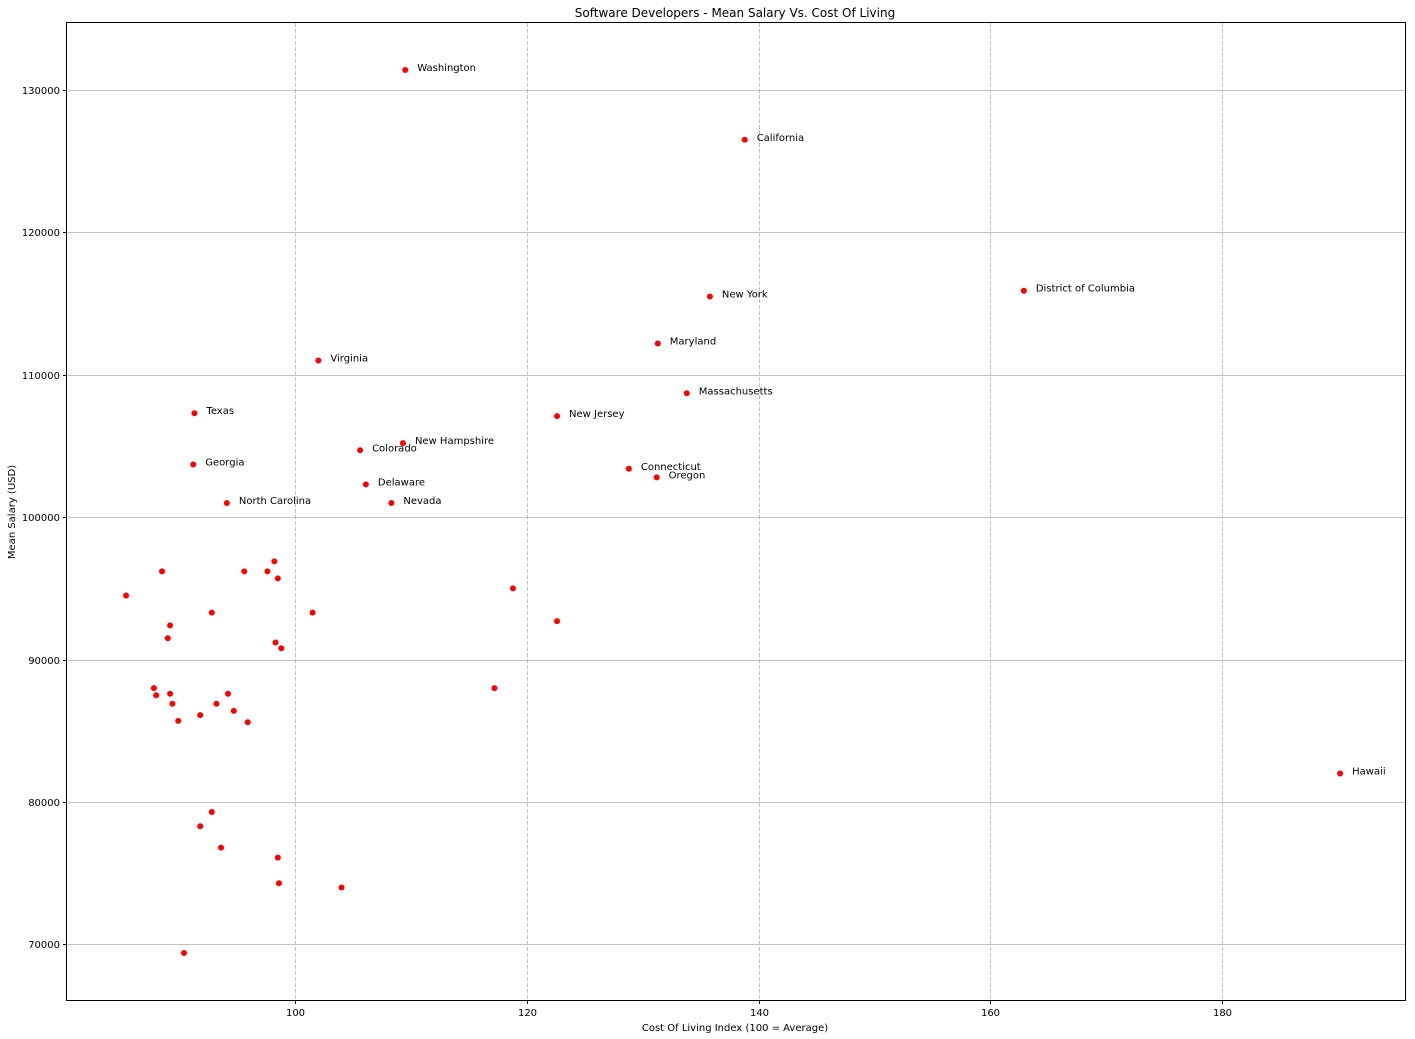 The width and height of the screenshot is (1415, 1039). Describe the element at coordinates (12, 512) in the screenshot. I see `y-axis-label: Mean Salary (USD)` at that location.